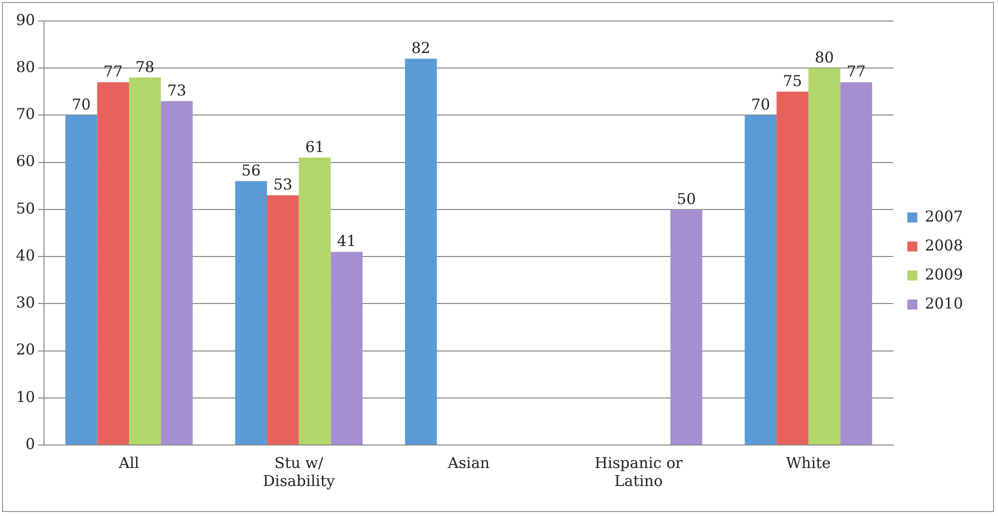  What do you see at coordinates (299, 472) in the screenshot?
I see `x-tick-label: Stu w/ Disability` at bounding box center [299, 472].